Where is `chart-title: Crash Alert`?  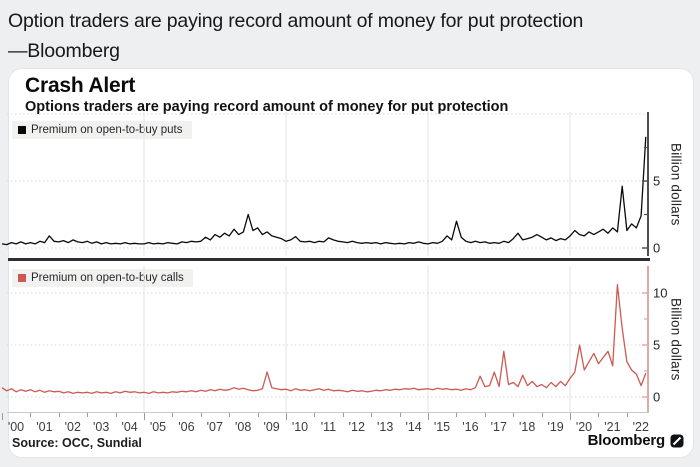
chart-title: Crash Alert is located at coordinates (80, 85).